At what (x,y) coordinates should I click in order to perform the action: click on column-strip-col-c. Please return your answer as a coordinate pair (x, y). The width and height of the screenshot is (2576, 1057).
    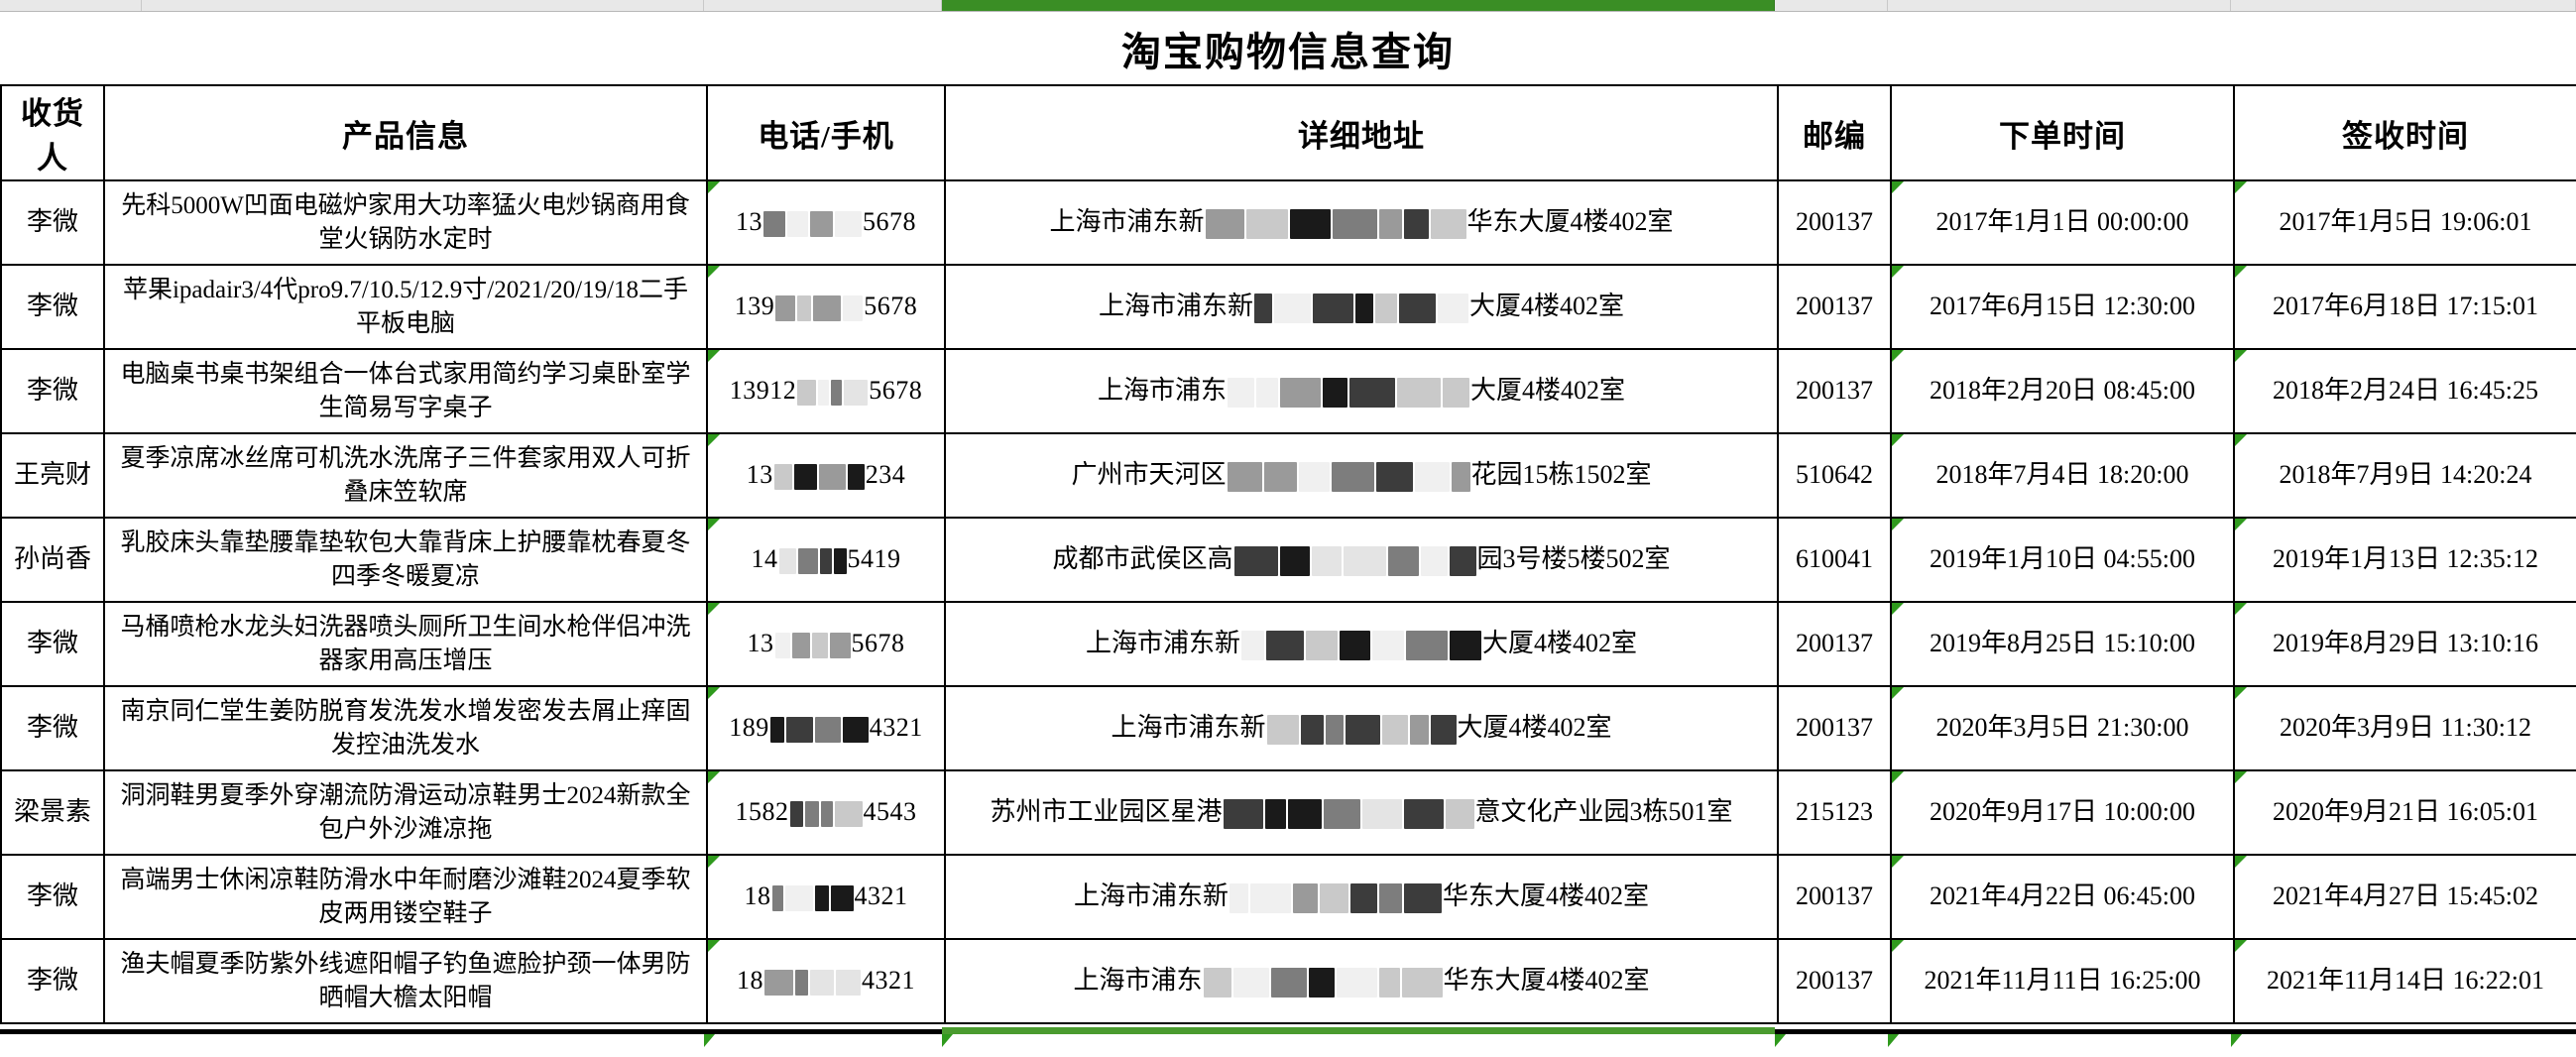
    Looking at the image, I should click on (823, 5).